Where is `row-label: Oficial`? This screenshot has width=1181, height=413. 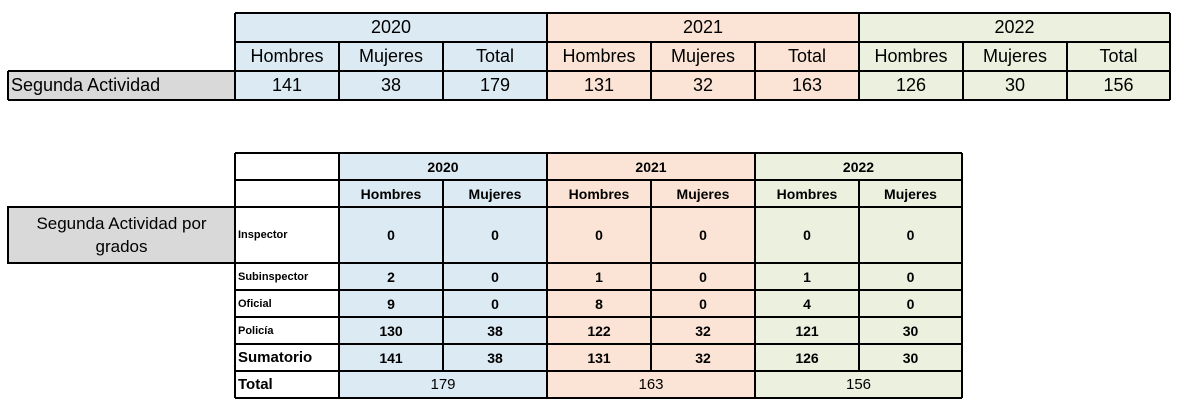 row-label: Oficial is located at coordinates (255, 303).